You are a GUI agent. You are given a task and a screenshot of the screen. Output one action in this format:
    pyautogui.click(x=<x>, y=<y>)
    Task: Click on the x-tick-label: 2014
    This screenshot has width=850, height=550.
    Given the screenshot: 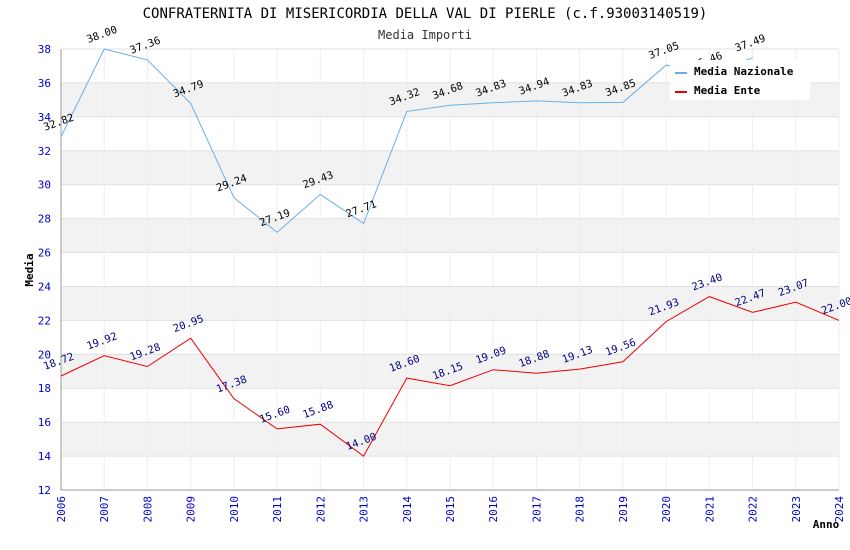 What is the action you would take?
    pyautogui.click(x=407, y=509)
    